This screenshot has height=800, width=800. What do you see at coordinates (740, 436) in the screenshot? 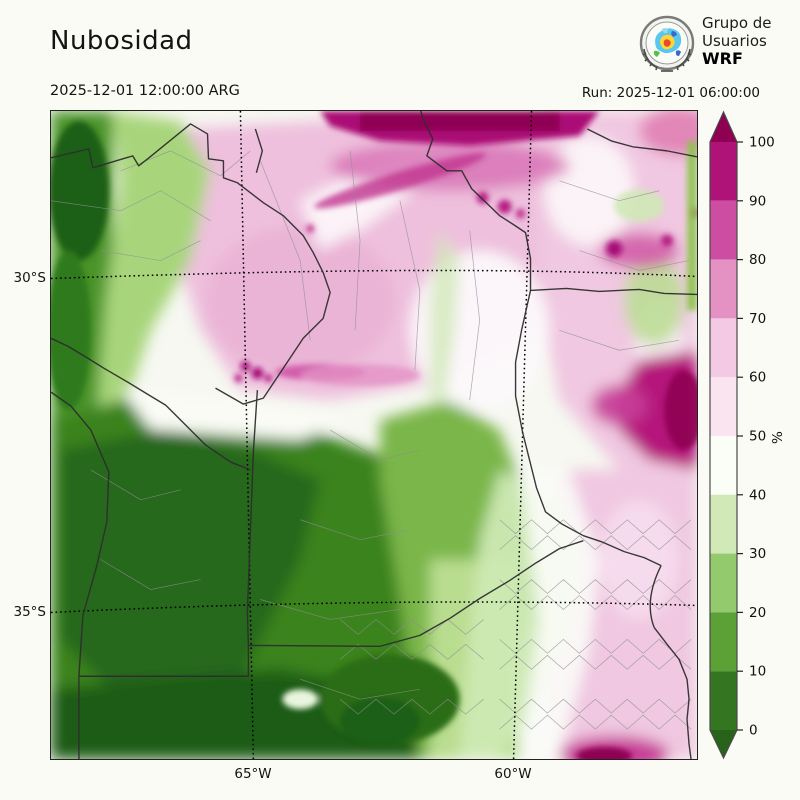
I see `colorbar-ticks` at bounding box center [740, 436].